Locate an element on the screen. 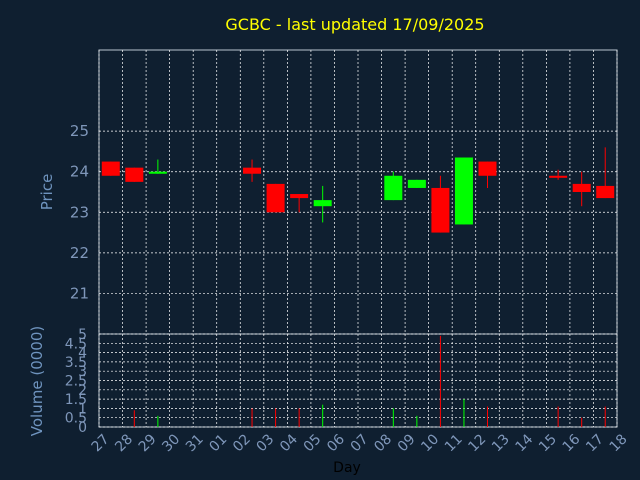  price-tick-label: 25 is located at coordinates (79, 131).